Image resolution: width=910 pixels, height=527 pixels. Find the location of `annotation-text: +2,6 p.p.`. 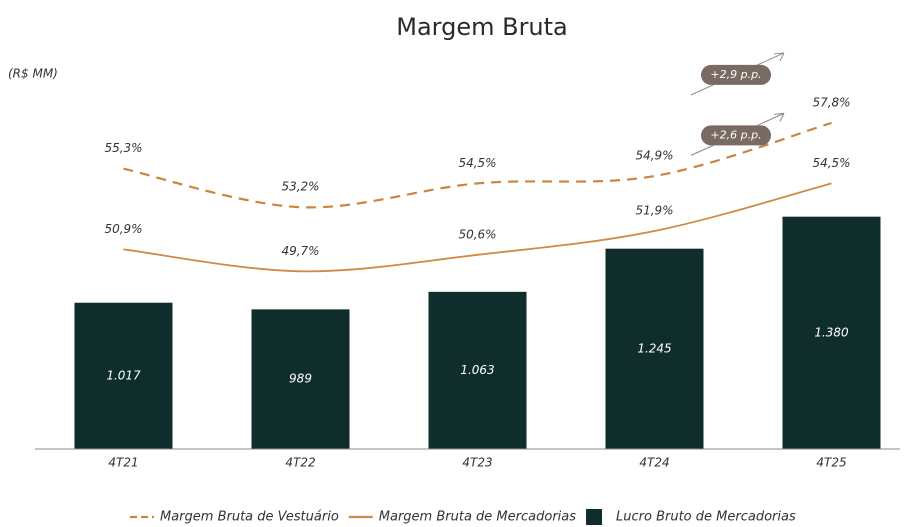

annotation-text: +2,6 p.p. is located at coordinates (735, 134).